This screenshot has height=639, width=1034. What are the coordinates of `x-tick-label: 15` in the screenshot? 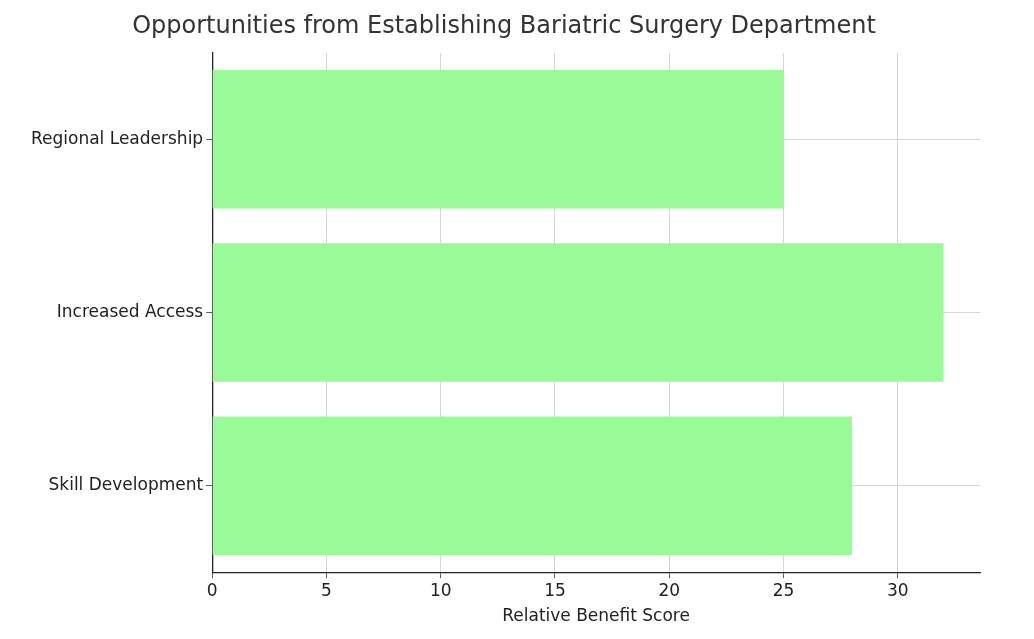 It's located at (555, 589).